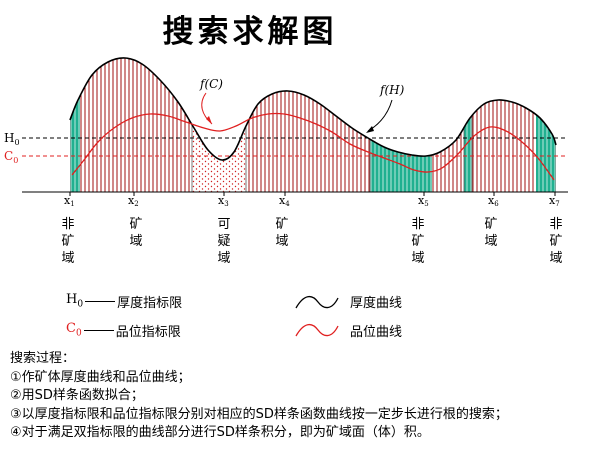  What do you see at coordinates (376, 332) in the screenshot?
I see `legend-grade-curve-text: 品位曲线` at bounding box center [376, 332].